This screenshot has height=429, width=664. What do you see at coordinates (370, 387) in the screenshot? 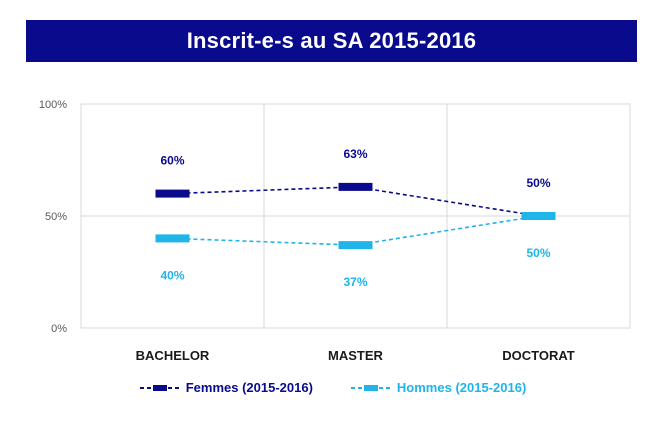
I see `legend-swatch-hommes` at bounding box center [370, 387].